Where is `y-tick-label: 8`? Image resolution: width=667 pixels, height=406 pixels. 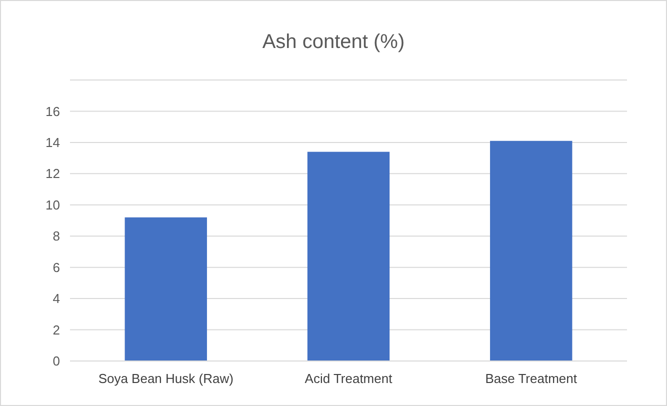
y-tick-label: 8 is located at coordinates (56, 236).